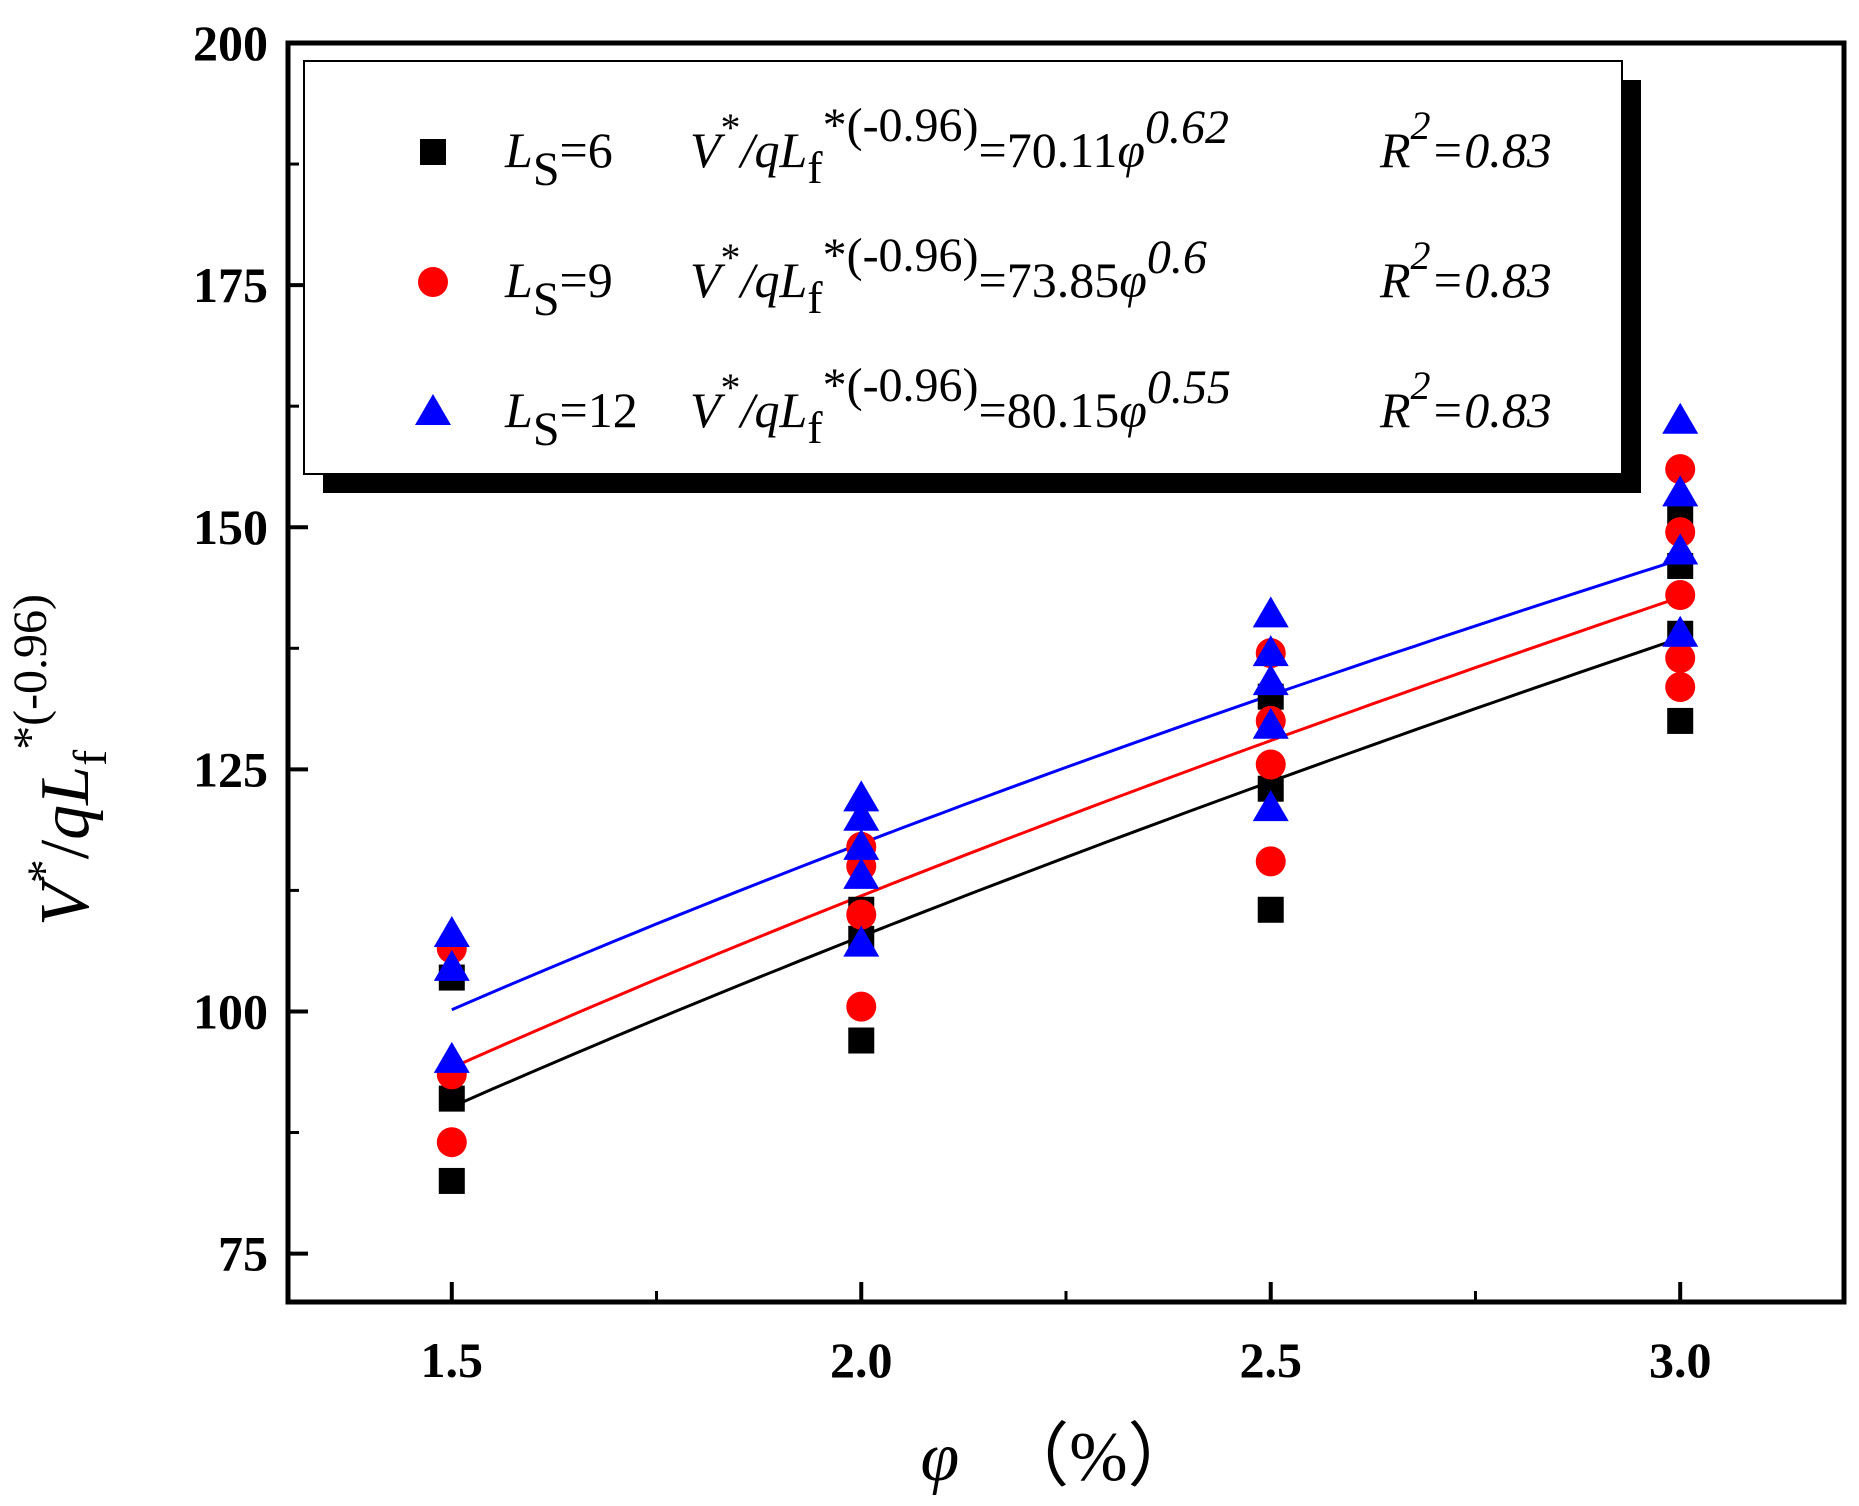 The height and width of the screenshot is (1506, 1859). I want to click on x-axis-label: φ （%）, so click(1058, 1457).